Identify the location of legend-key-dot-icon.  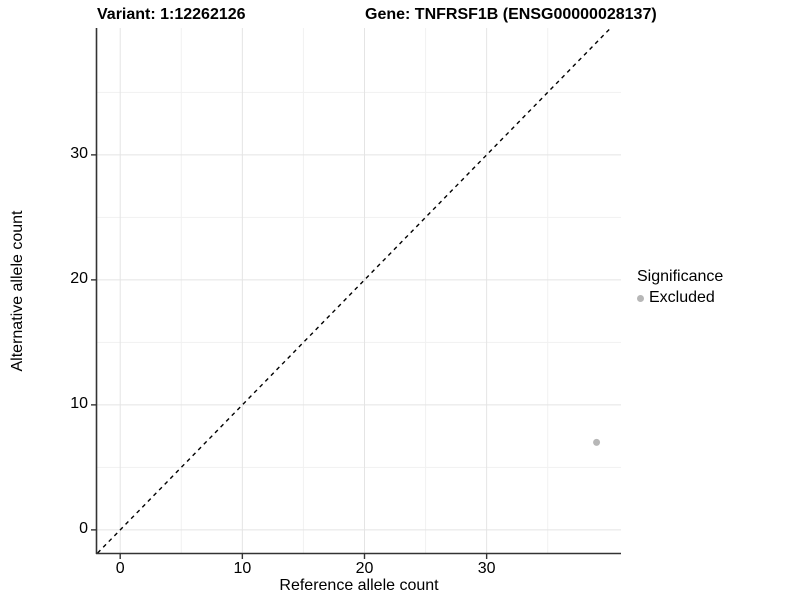
(640, 298).